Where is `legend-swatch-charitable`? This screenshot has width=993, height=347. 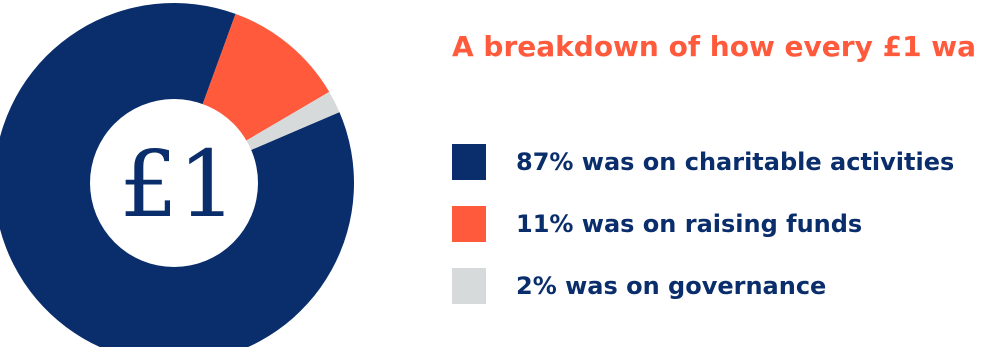
legend-swatch-charitable is located at coordinates (469, 162).